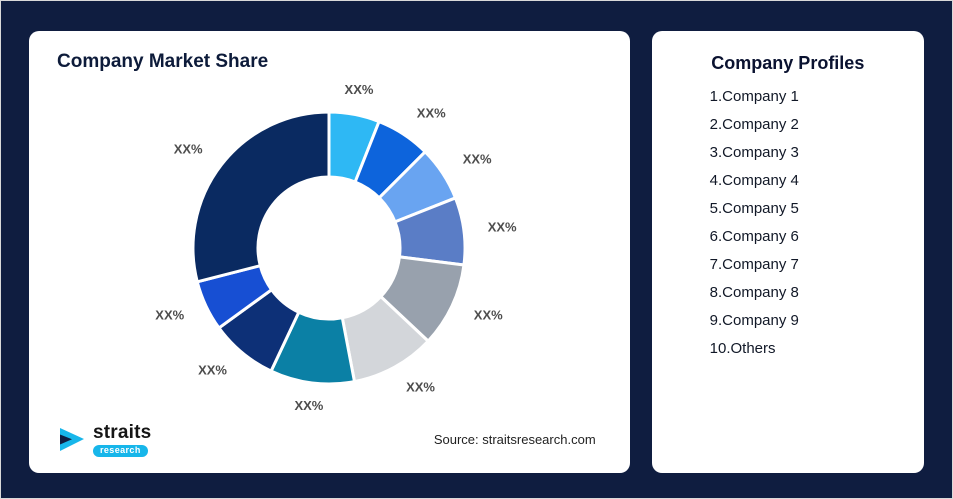 This screenshot has height=499, width=953. Describe the element at coordinates (754, 180) in the screenshot. I see `list-item: 4.Company 4` at that location.